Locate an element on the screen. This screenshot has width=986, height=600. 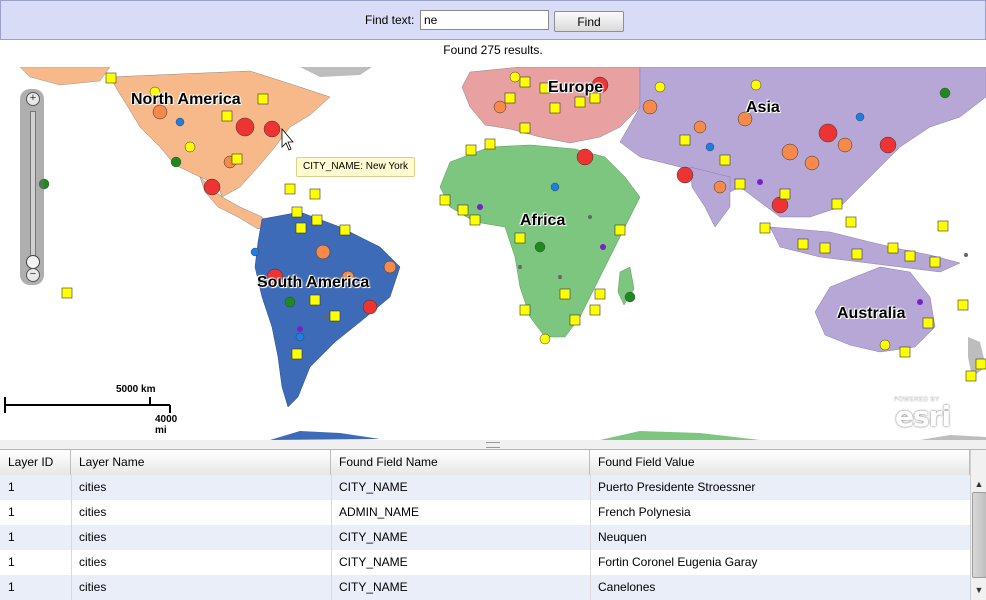
cell-field-name: ADMIN_NAME is located at coordinates (379, 512).